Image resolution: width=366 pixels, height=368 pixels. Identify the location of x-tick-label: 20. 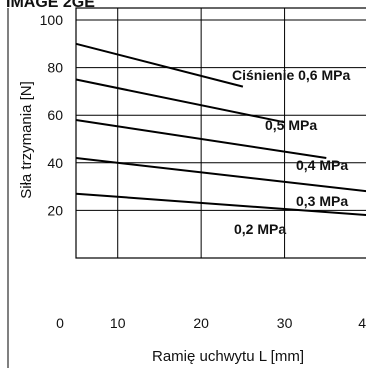
(201, 323).